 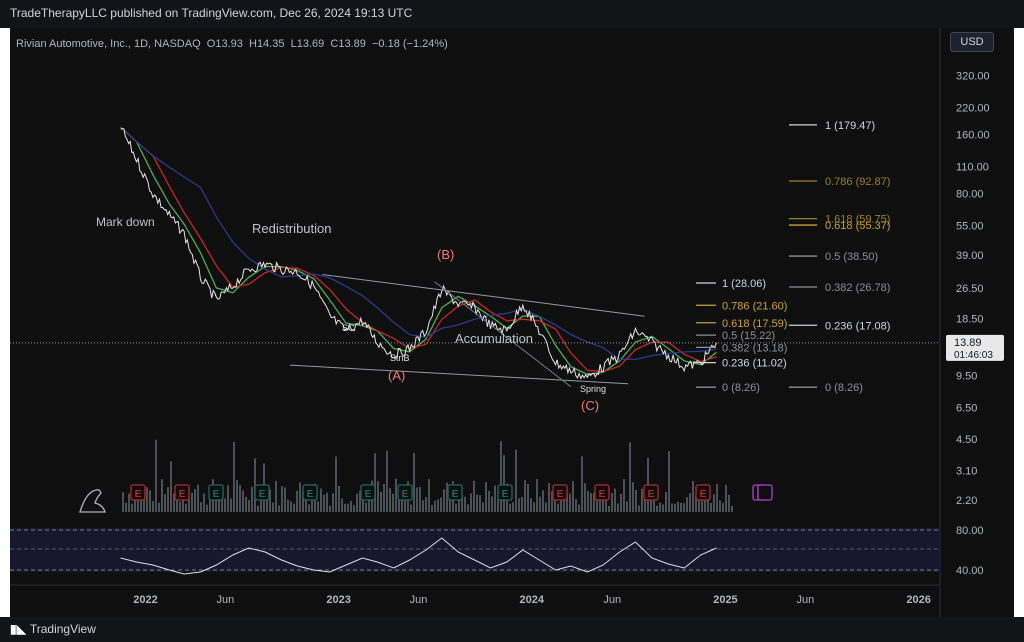 What do you see at coordinates (966, 472) in the screenshot?
I see `price-axis-label: 3.10` at bounding box center [966, 472].